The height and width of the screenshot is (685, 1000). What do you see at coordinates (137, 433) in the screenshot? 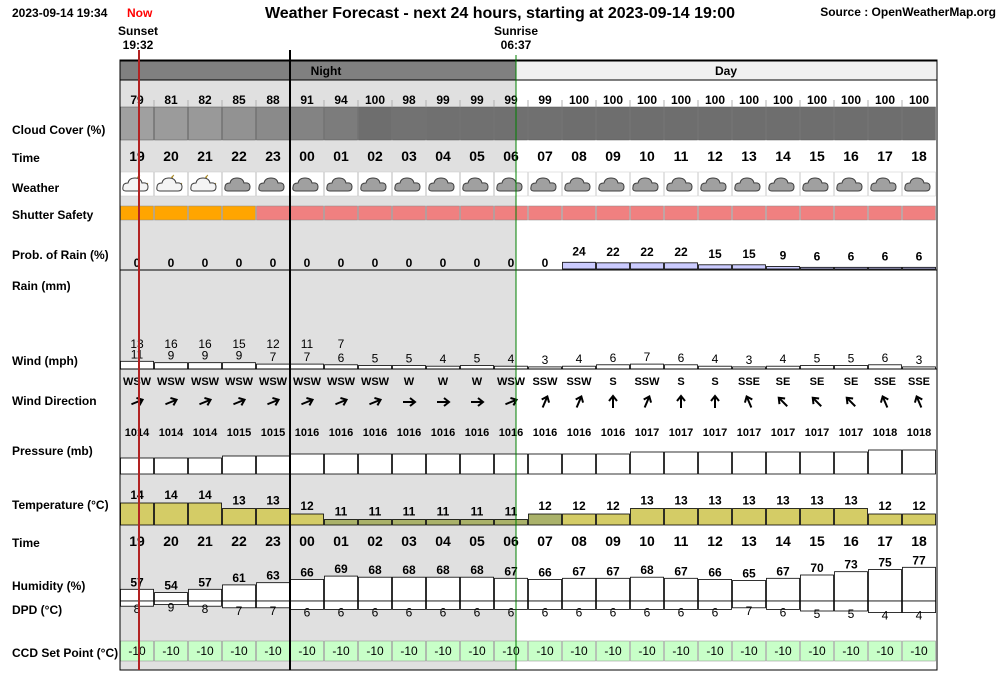
I see `pressure-value: 1014` at bounding box center [137, 433].